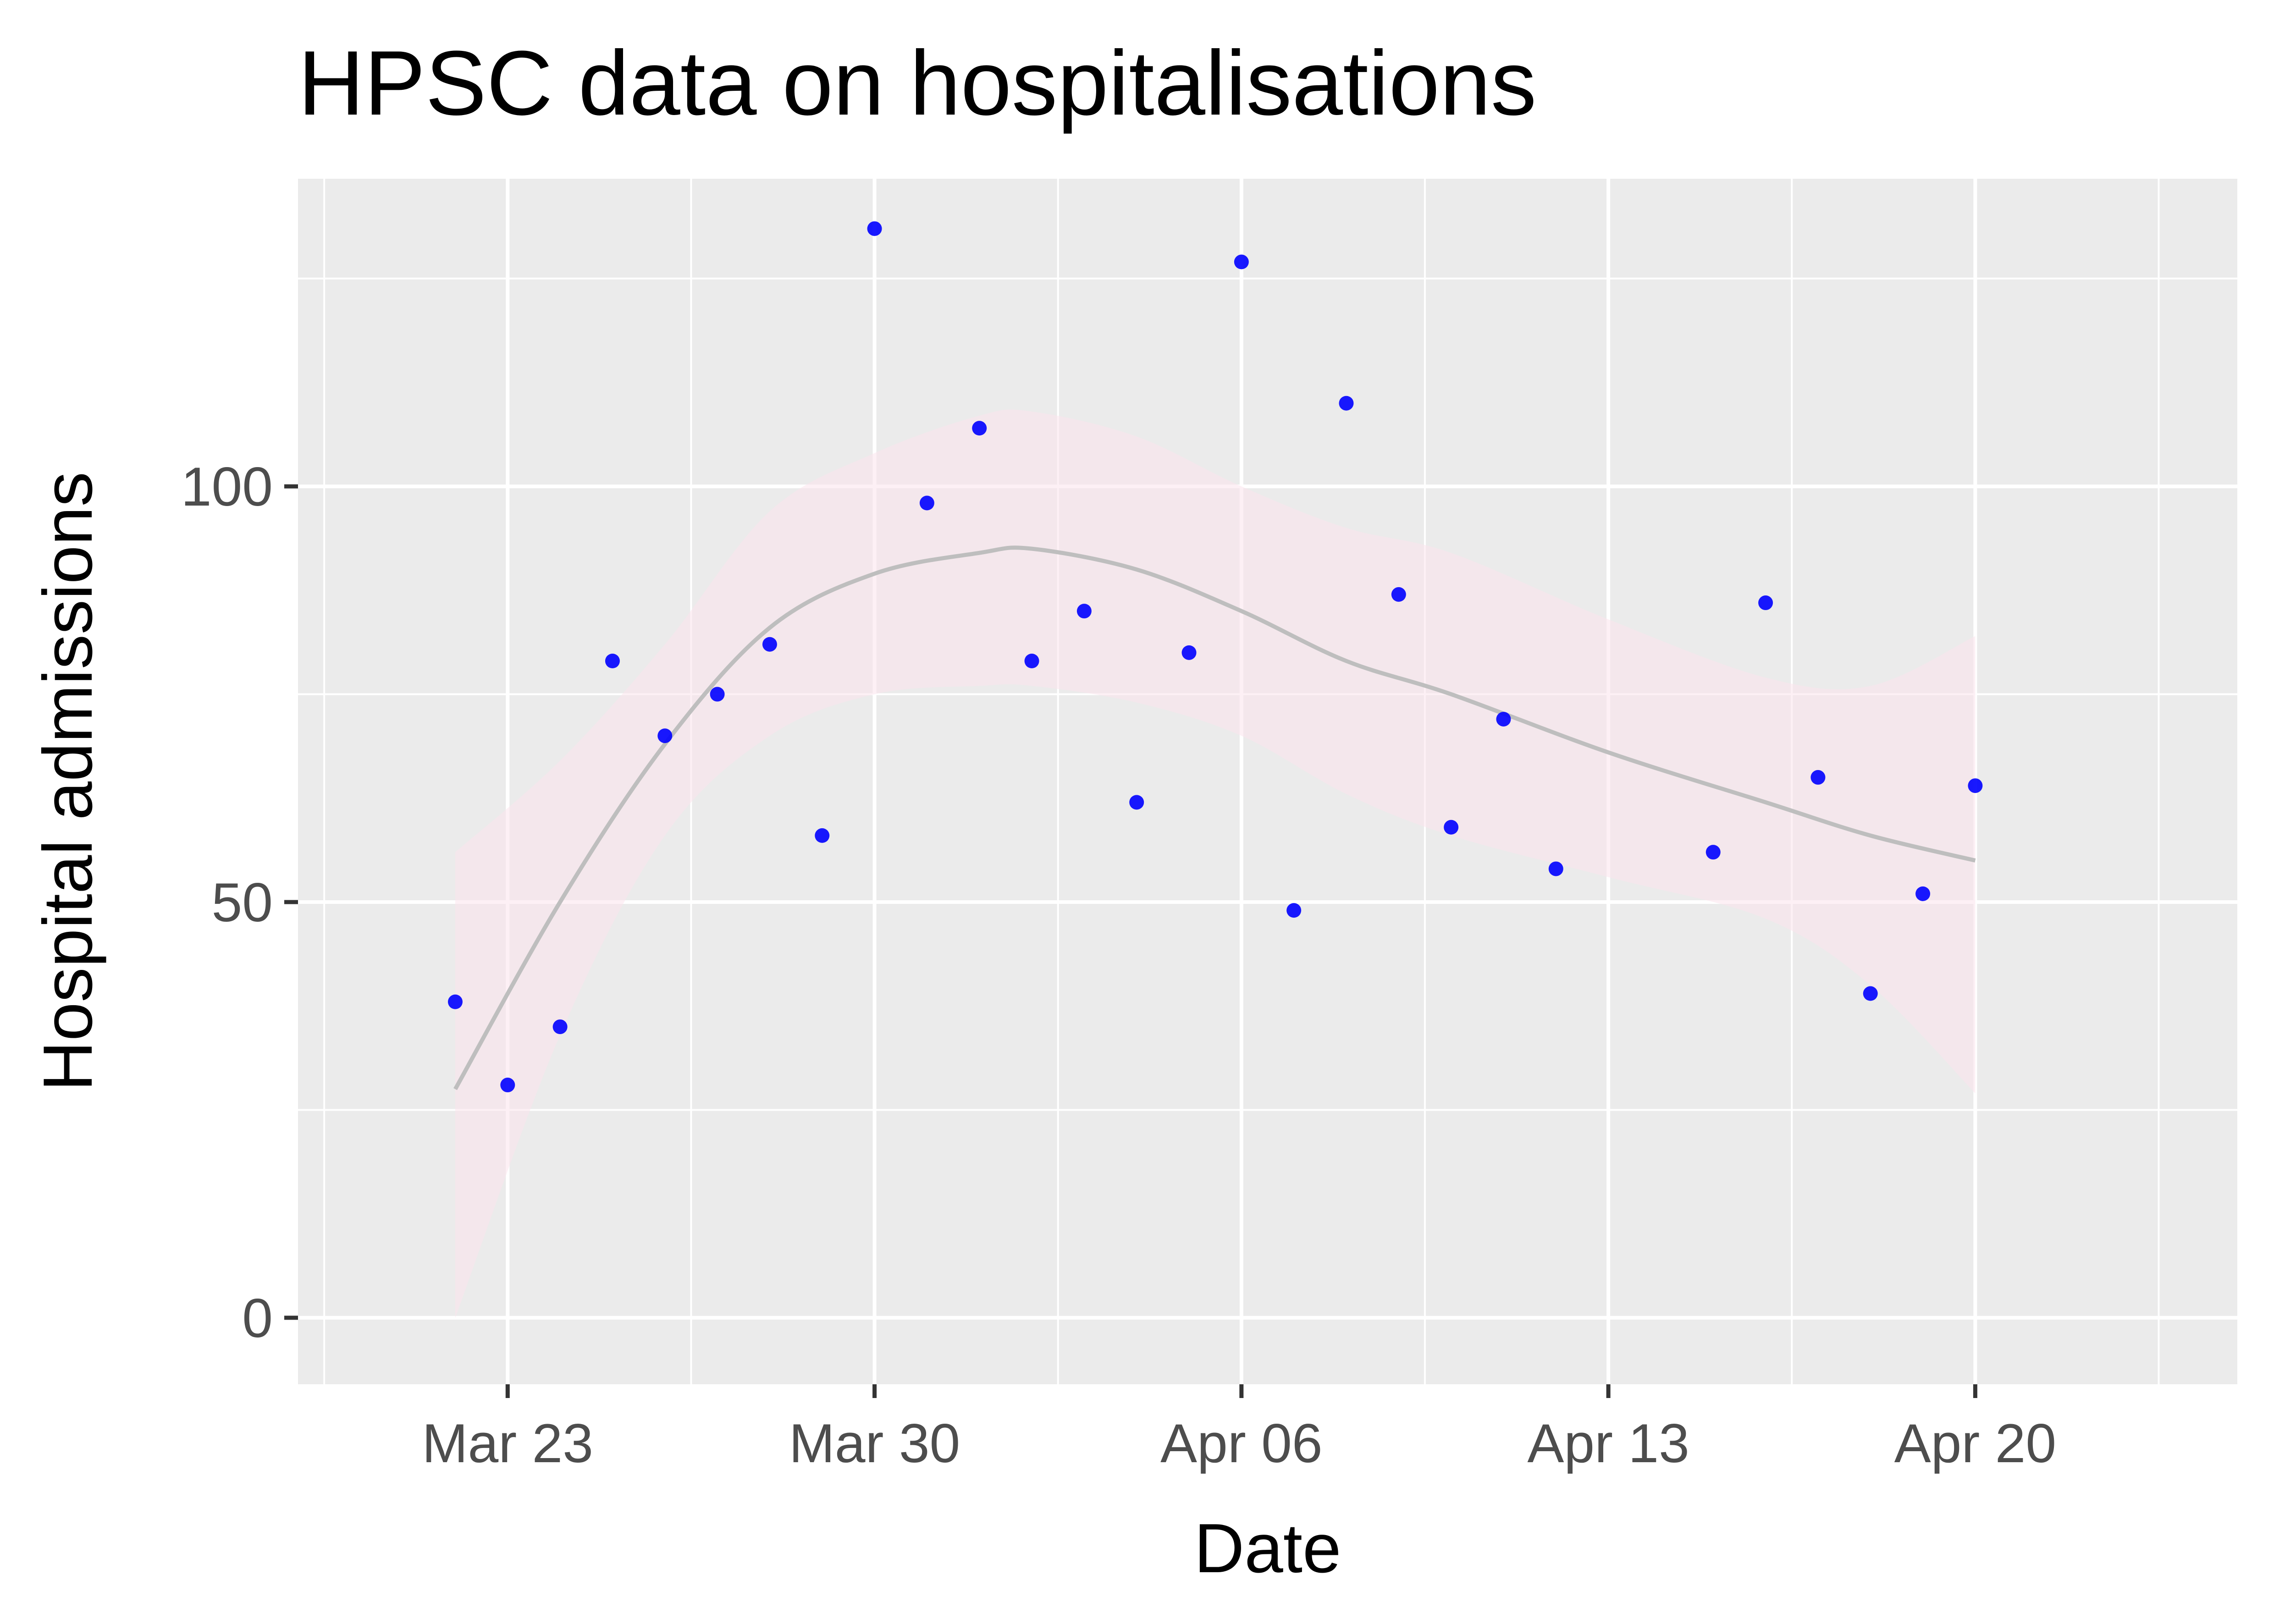 The image size is (2274, 1624). Describe the element at coordinates (1242, 1443) in the screenshot. I see `x-tick-label: Apr 06` at that location.